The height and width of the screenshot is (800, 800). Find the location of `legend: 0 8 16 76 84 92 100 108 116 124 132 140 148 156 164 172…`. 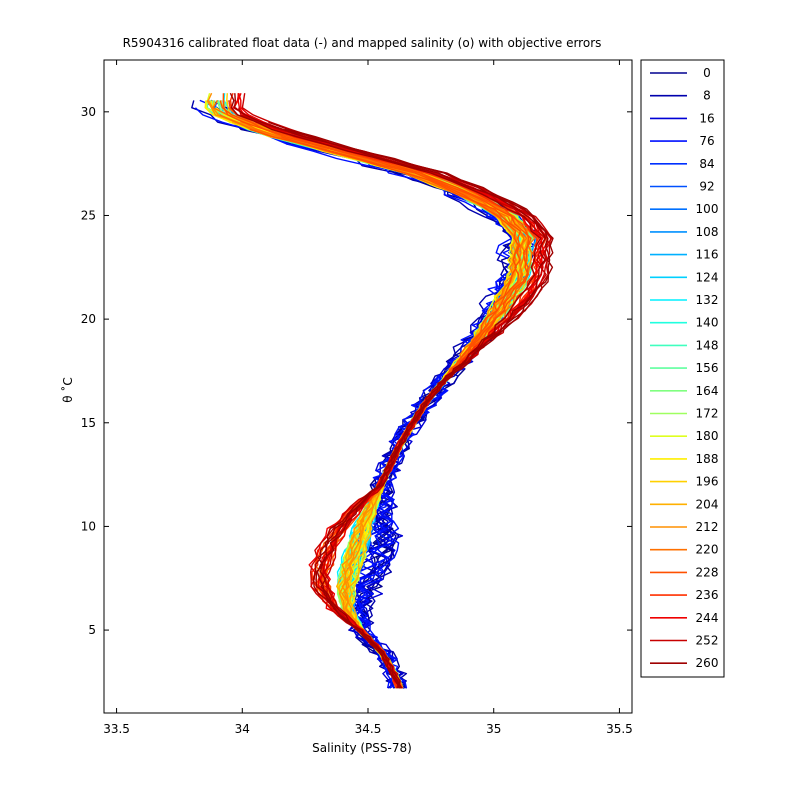

legend: 0 8 16 76 84 92 100 108 116 124 132 140 148 156 164 172… is located at coordinates (682, 368).